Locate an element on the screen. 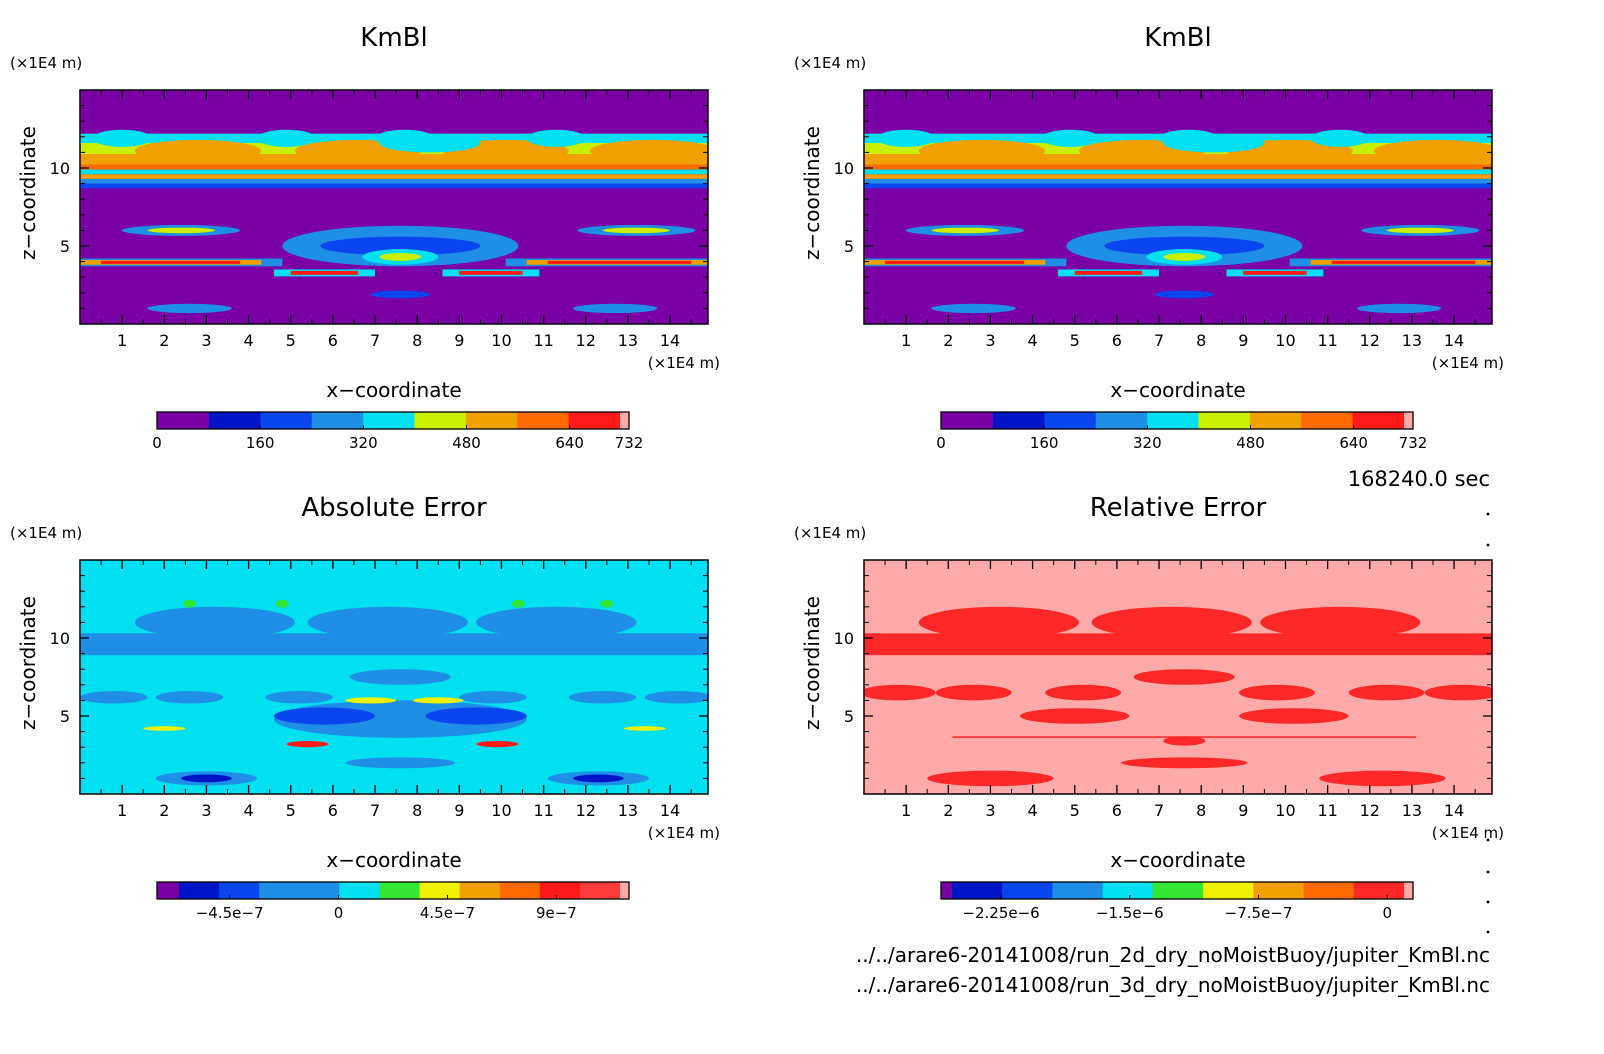  x-tick-label: 10 is located at coordinates (1285, 810).